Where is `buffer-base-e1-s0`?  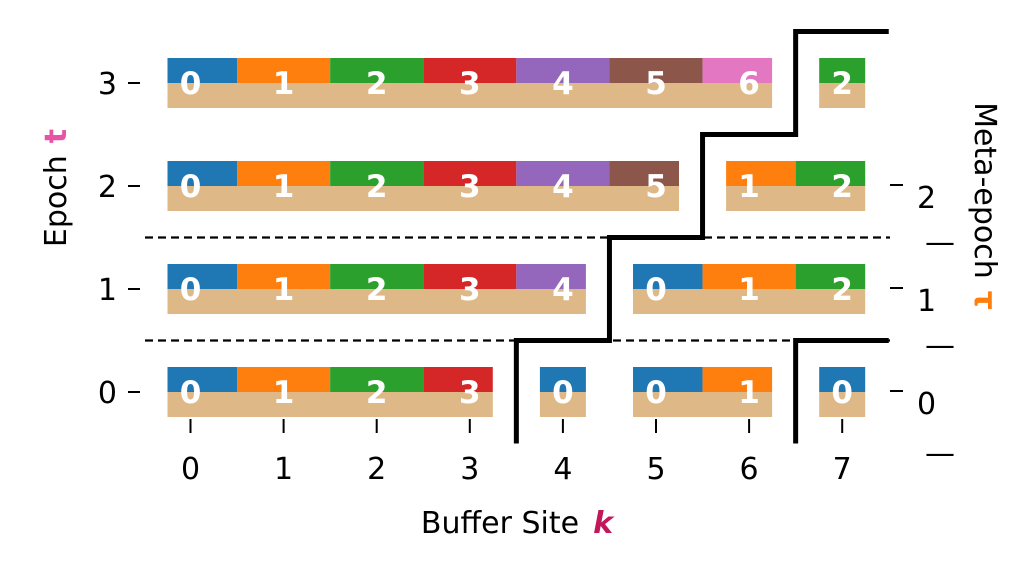 buffer-base-e1-s0 is located at coordinates (376, 301).